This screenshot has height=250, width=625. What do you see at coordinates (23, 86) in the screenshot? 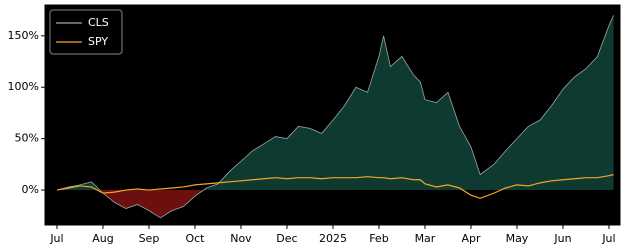
I see `y-tick-label: 100%` at bounding box center [23, 86].